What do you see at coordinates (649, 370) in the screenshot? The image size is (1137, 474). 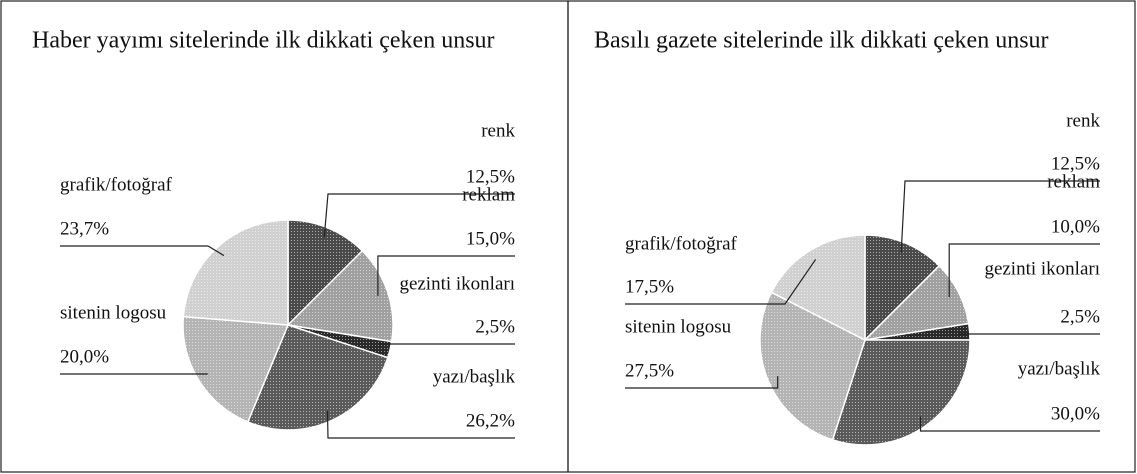 I see `value-label: 27,5%` at bounding box center [649, 370].